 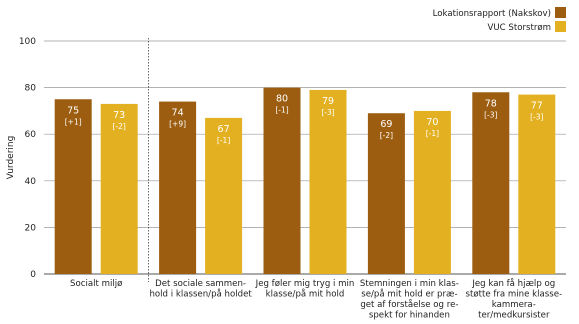 I want to click on y-tick-label: 100, so click(x=27, y=42).